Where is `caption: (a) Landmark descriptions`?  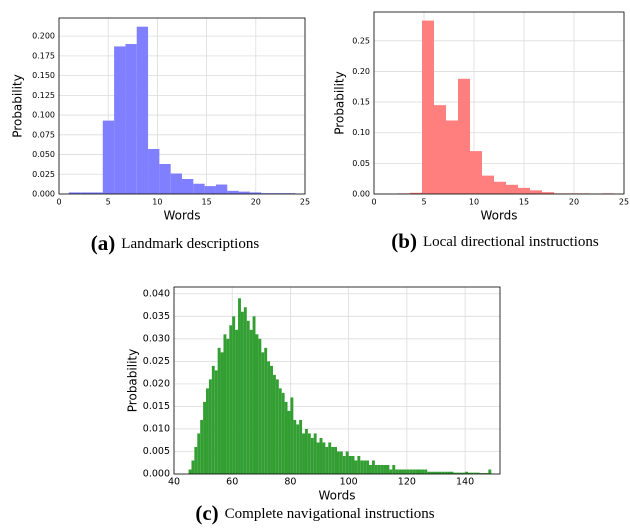 caption: (a) Landmark descriptions is located at coordinates (175, 243).